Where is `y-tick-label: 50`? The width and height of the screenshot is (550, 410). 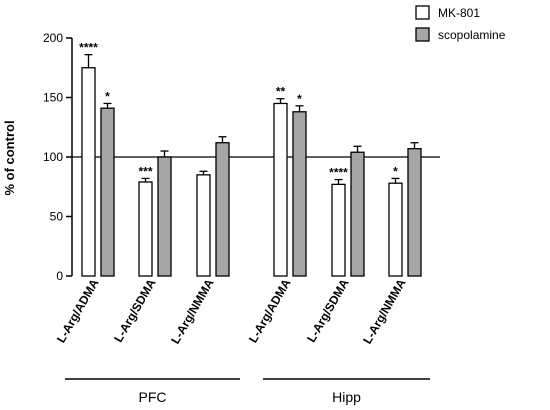 y-tick-label: 50 is located at coordinates (57, 217).